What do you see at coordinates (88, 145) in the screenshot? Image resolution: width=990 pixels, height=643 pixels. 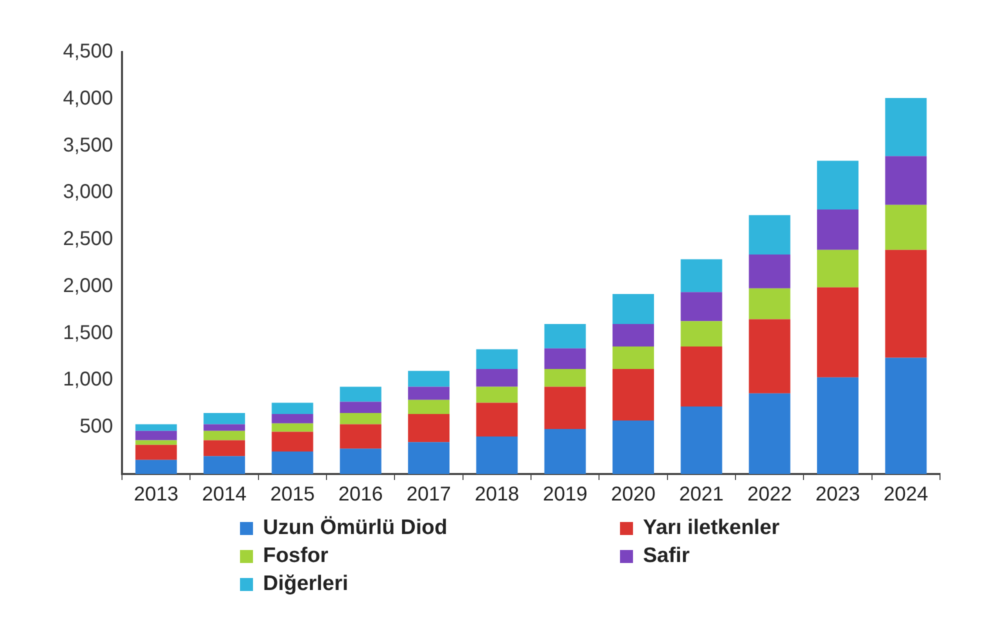 I see `y-tick-label: 3,500` at bounding box center [88, 145].